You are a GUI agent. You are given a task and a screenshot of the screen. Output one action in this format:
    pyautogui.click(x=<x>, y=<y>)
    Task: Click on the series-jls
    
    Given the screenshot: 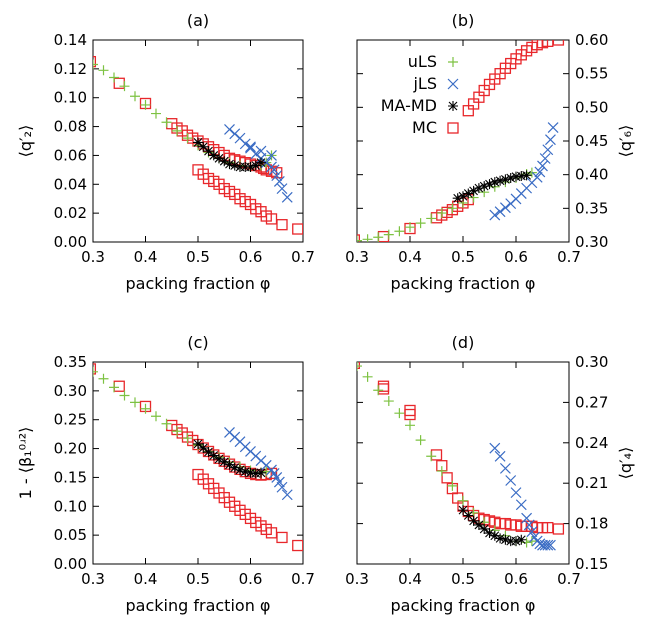 What is the action you would take?
    pyautogui.click(x=524, y=171)
    